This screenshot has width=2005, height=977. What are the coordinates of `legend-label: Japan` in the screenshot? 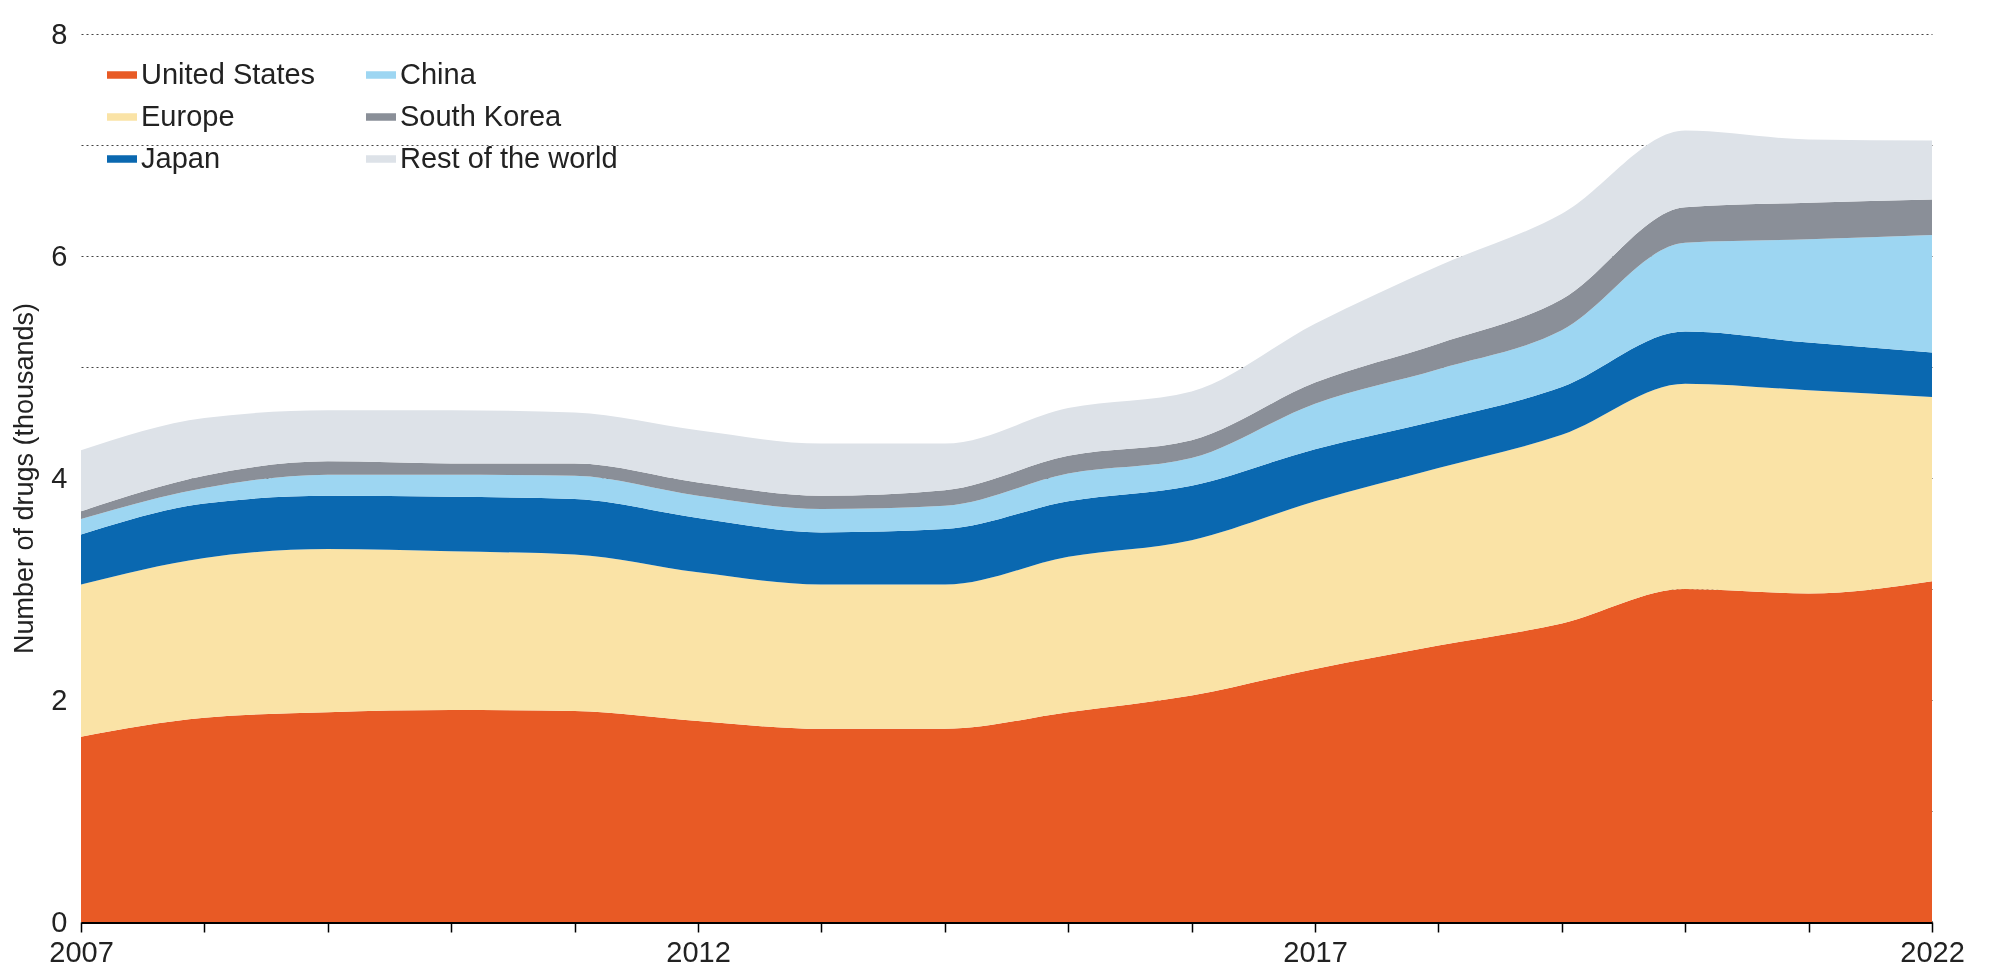 It's located at (181, 158).